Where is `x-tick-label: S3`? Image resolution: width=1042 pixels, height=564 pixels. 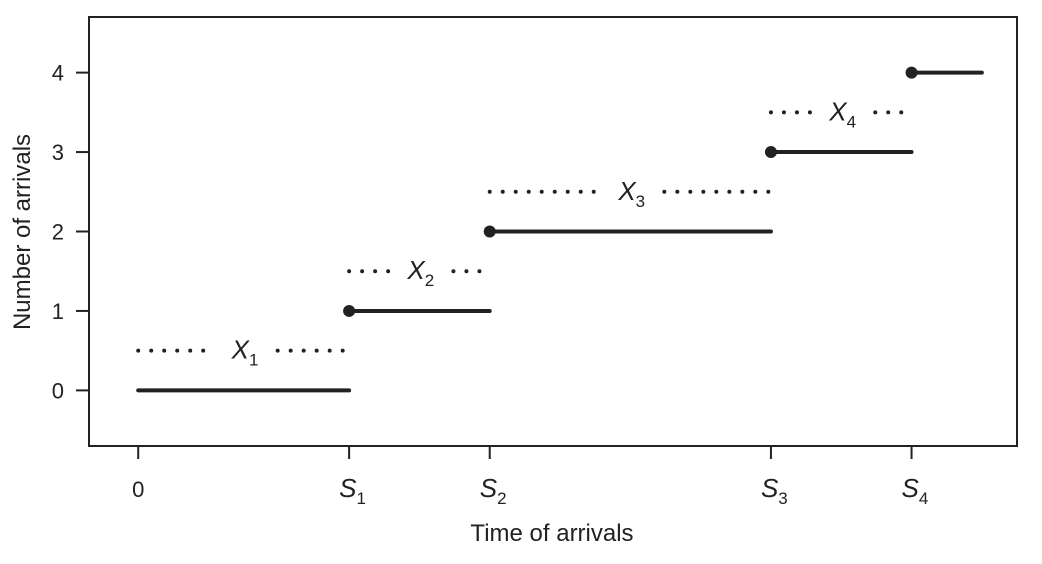
x-tick-label: S3 is located at coordinates (774, 490).